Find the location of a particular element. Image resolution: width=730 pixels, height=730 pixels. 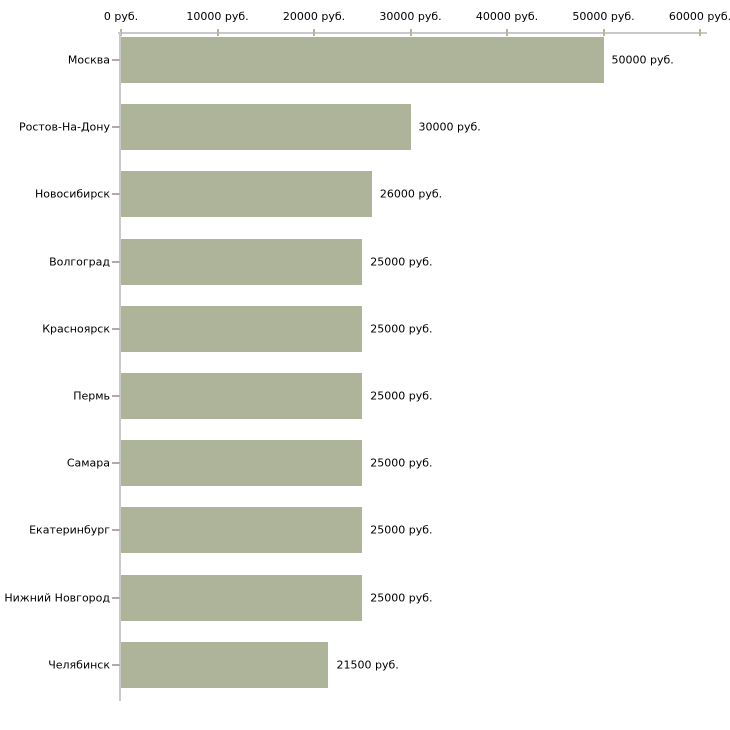

value-label: 50000 руб. is located at coordinates (642, 60).